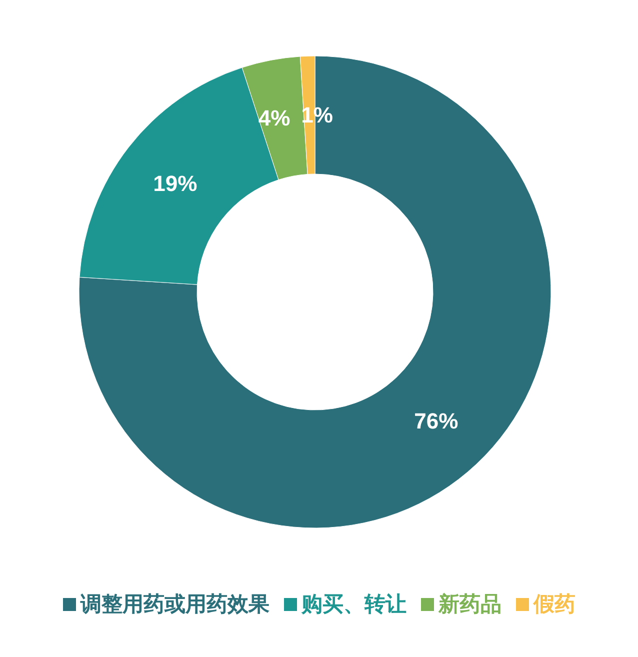 This screenshot has width=638, height=657. What do you see at coordinates (354, 604) in the screenshot?
I see `legend-label: 购买、转让` at bounding box center [354, 604].